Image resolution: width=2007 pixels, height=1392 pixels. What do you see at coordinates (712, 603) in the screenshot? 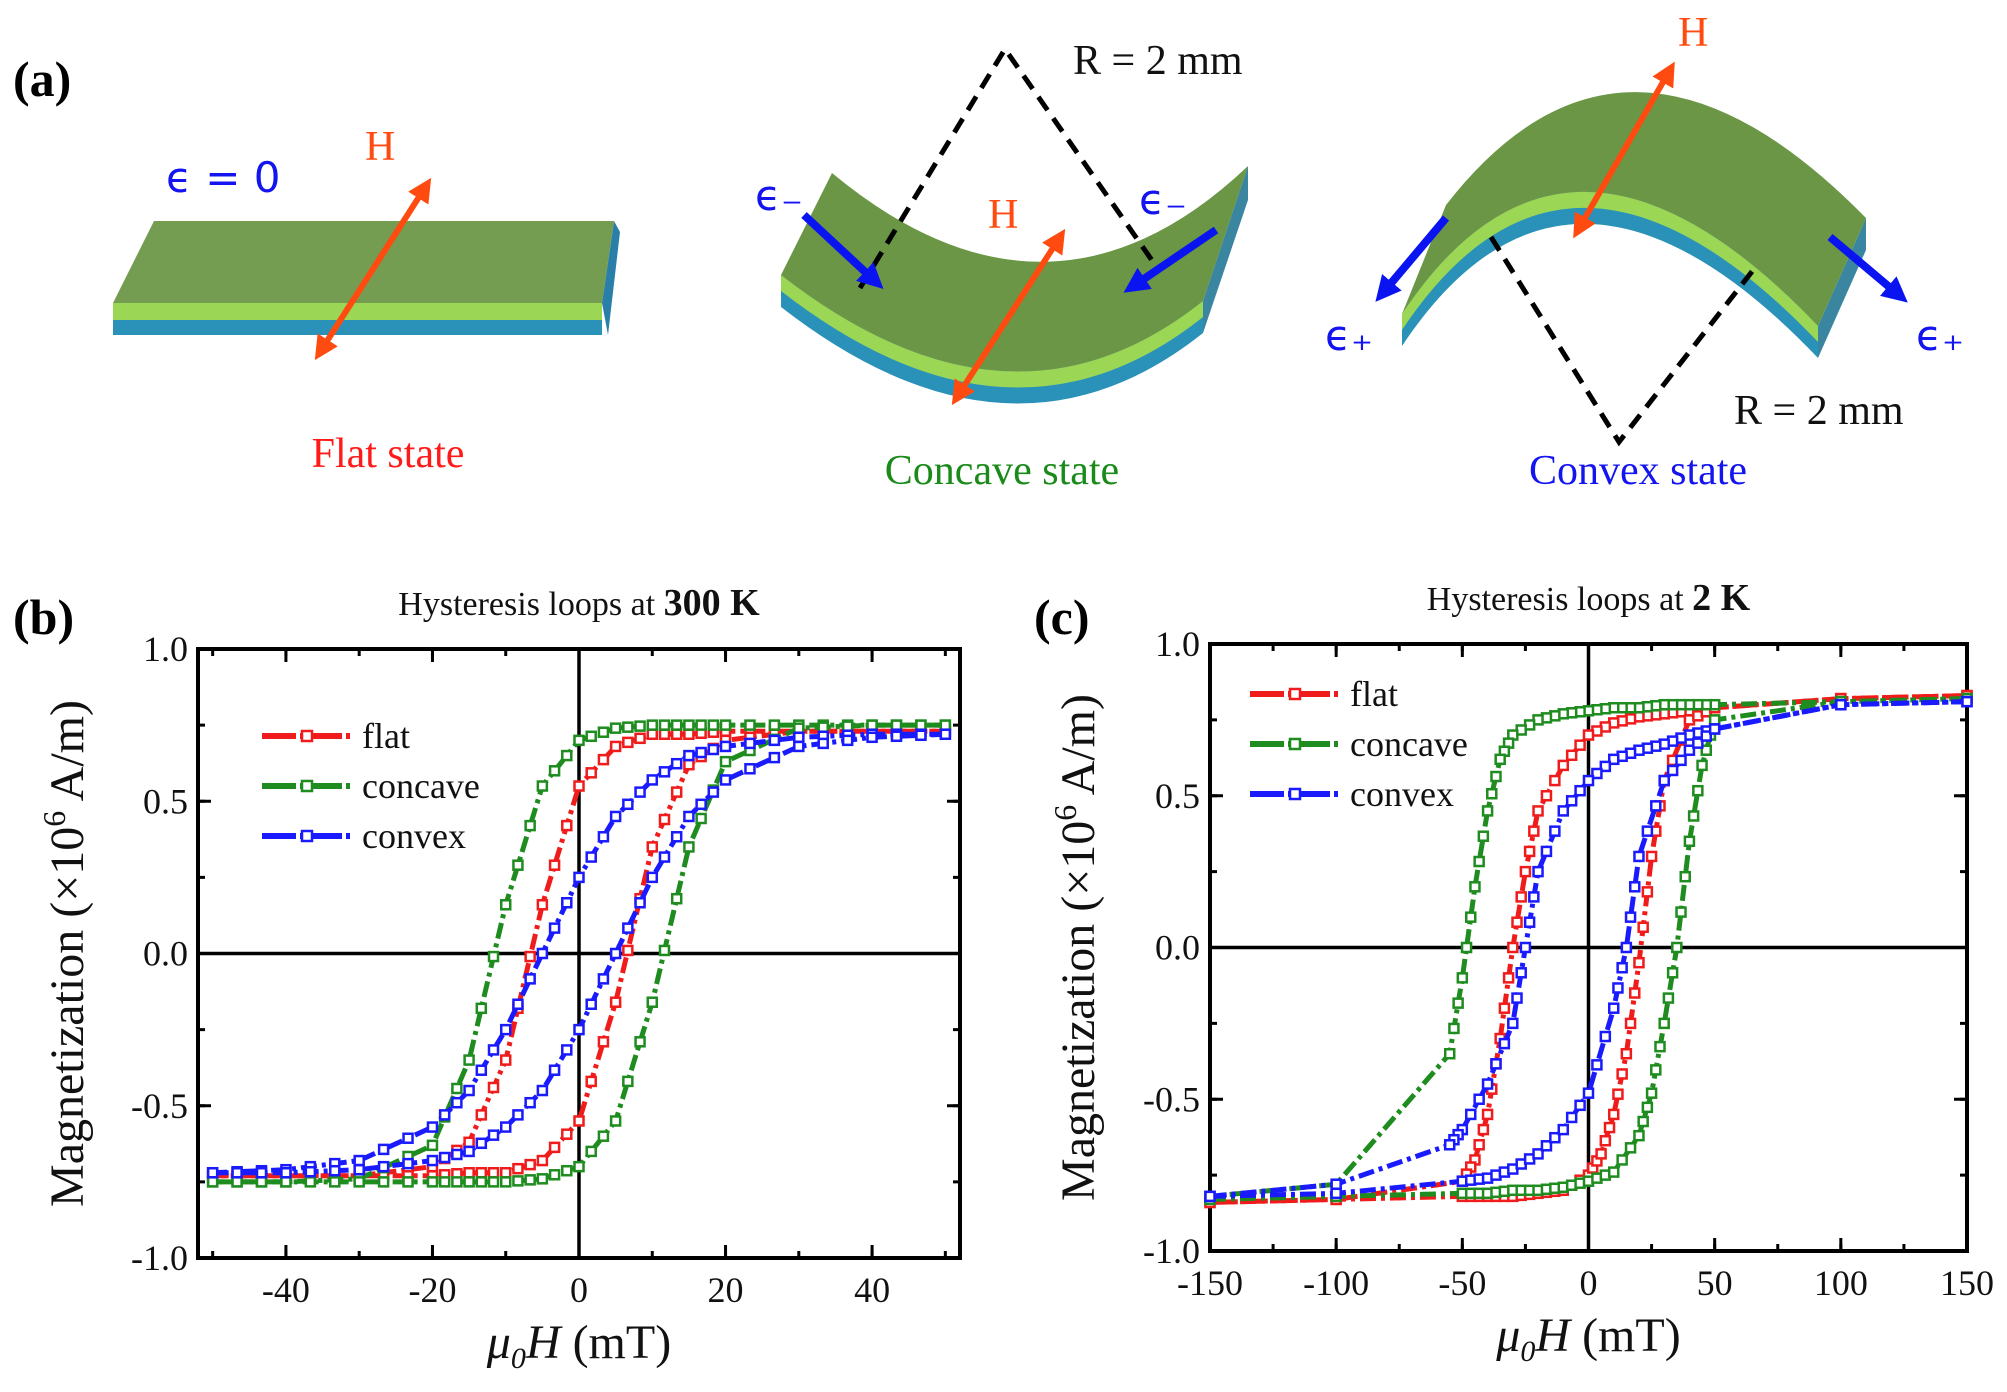
I see `chart-title-temperature: 300 K` at bounding box center [712, 603].